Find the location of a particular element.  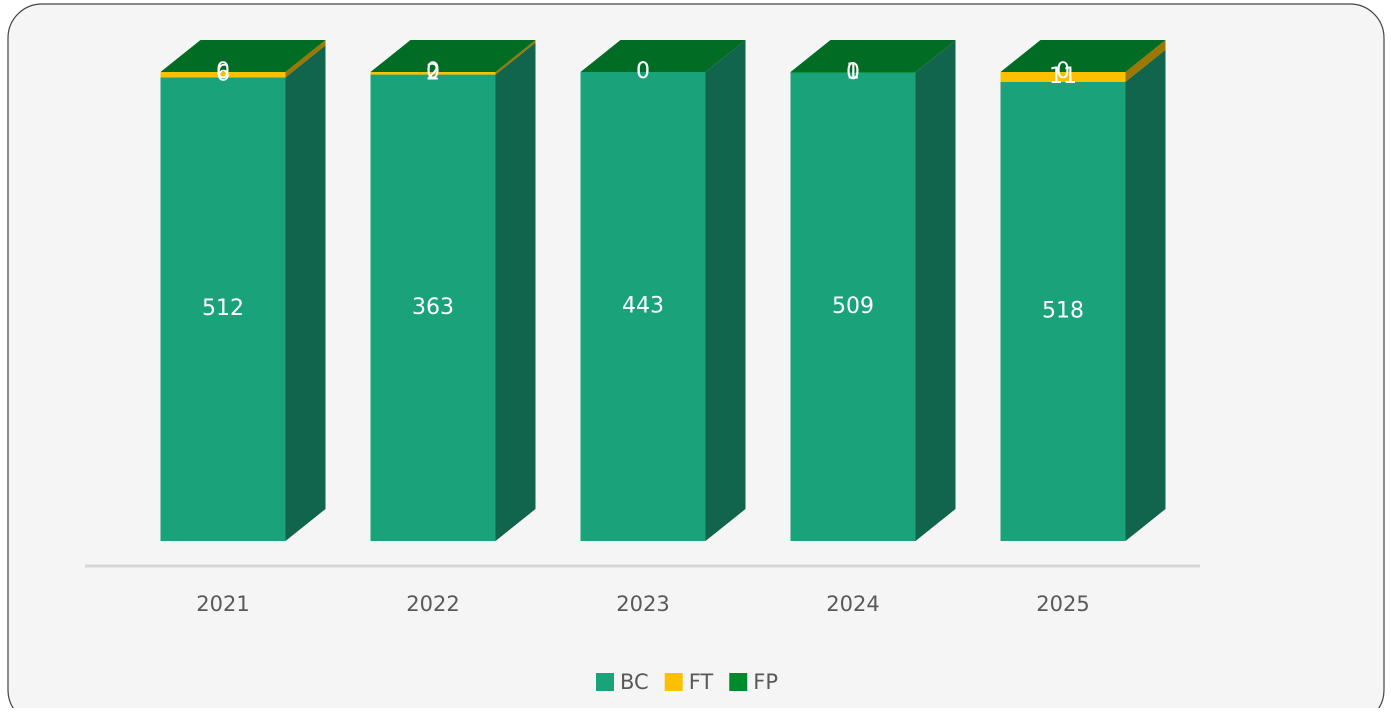

legend-label: FT is located at coordinates (701, 682).